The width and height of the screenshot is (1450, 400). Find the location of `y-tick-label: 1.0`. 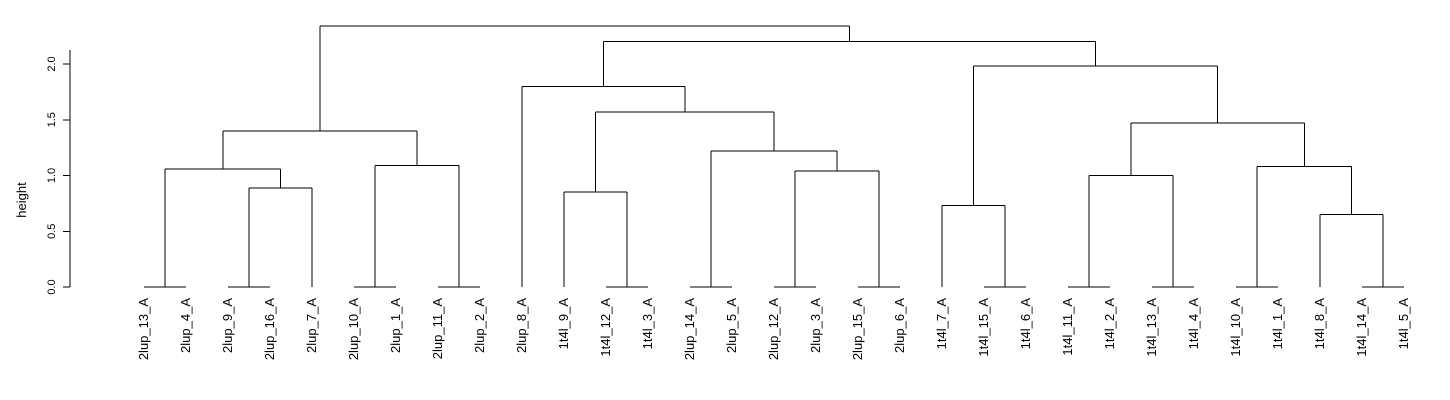

y-tick-label: 1.0 is located at coordinates (52, 175).